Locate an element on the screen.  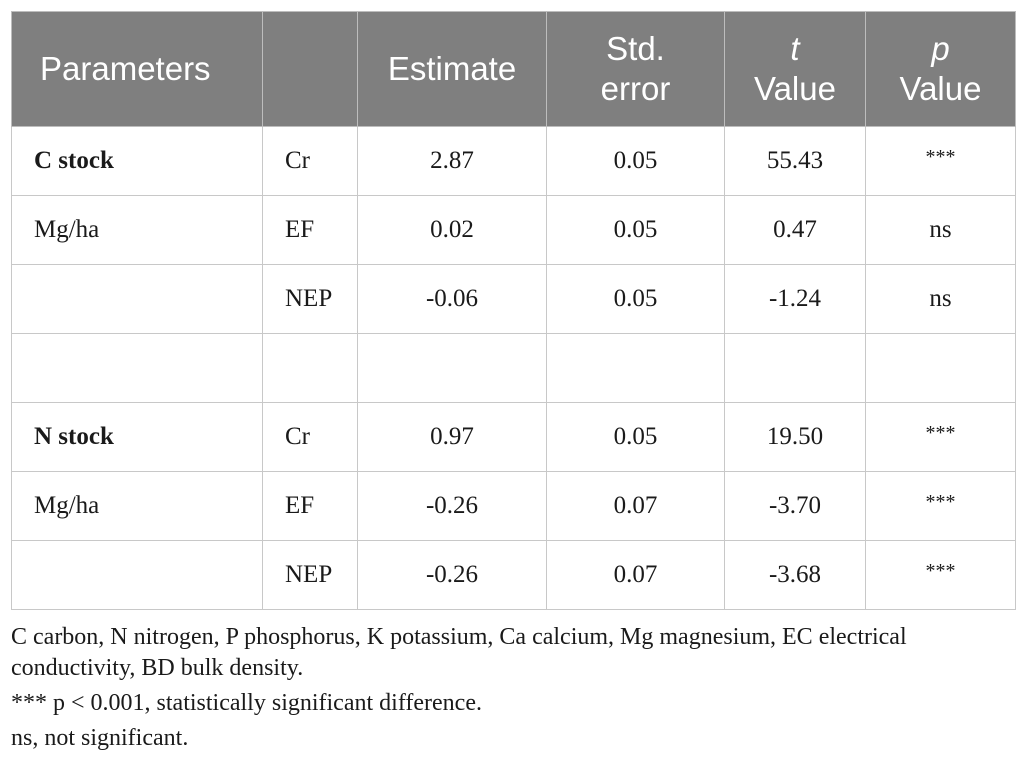
table-header: Parameters Estimate Std. error t Value is located at coordinates (513, 69).